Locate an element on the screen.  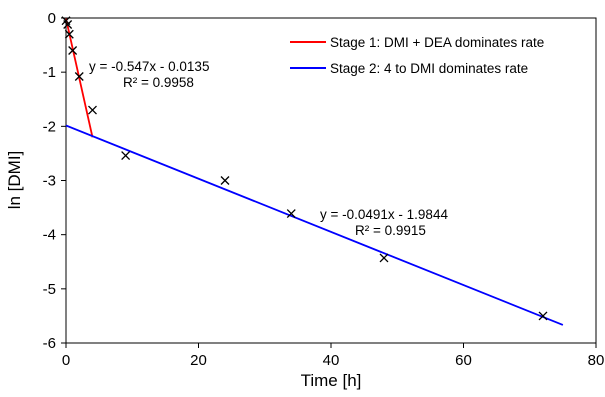
stage1-r-squared: R² = 0.9958 is located at coordinates (158, 82).